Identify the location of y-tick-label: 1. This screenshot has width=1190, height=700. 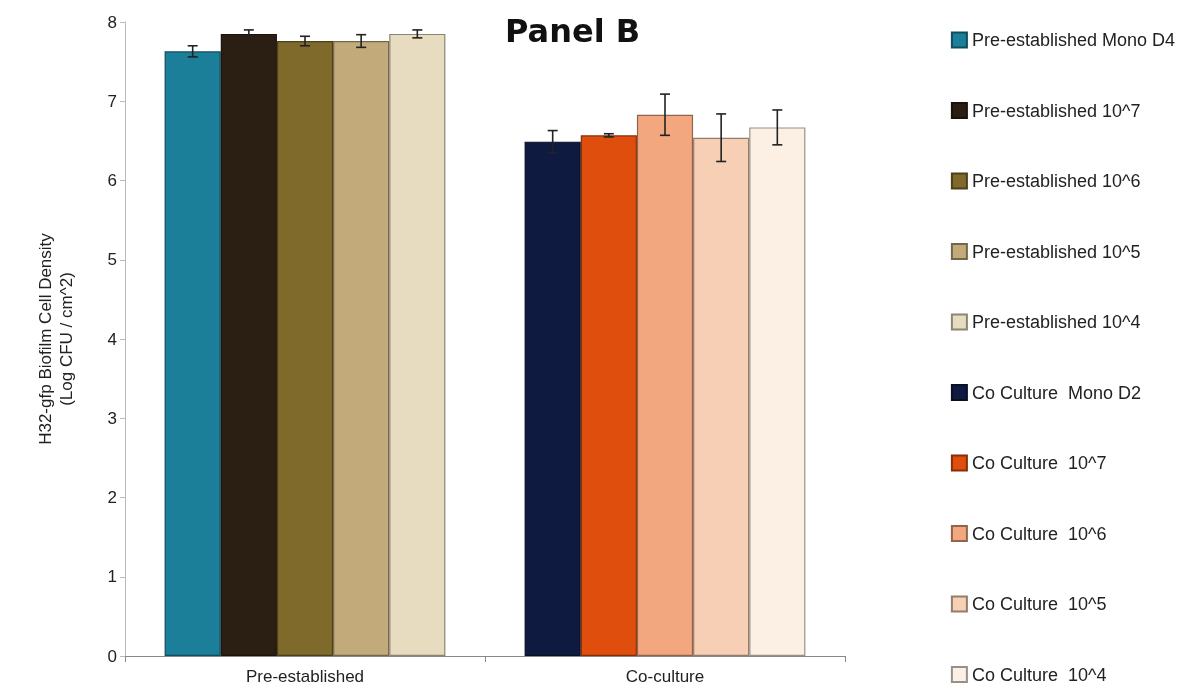
(112, 577).